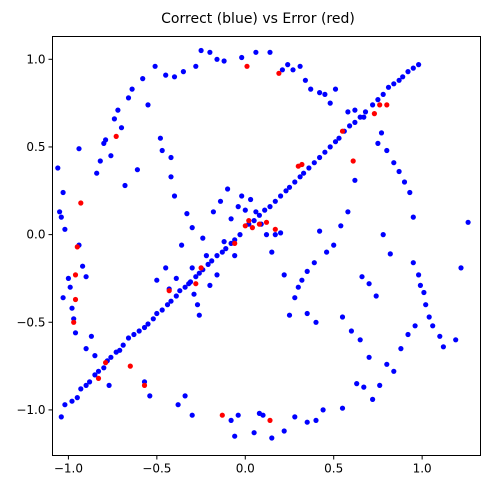 The image size is (490, 490). Describe the element at coordinates (258, 19) in the screenshot. I see `chart-title: Correct (blue) vs Error (red)` at that location.